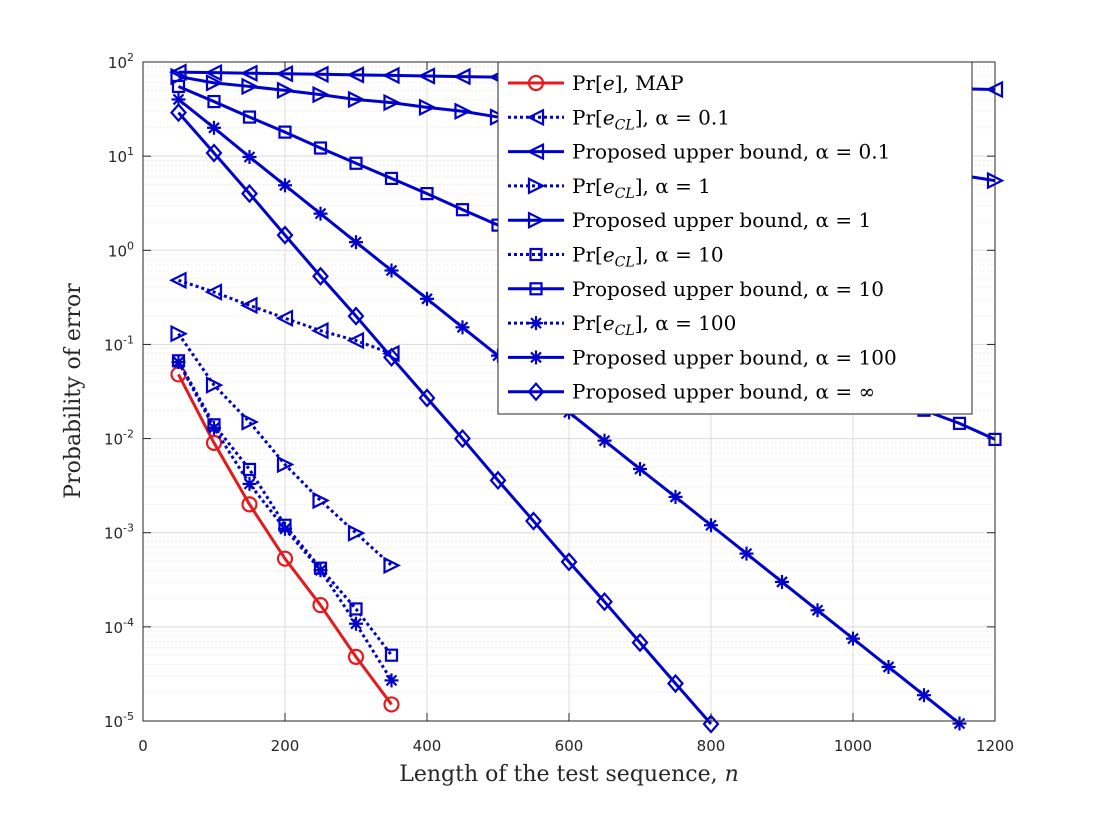  What do you see at coordinates (721, 220) in the screenshot?
I see `legend-label: Proposed upper bound, α = 1` at bounding box center [721, 220].